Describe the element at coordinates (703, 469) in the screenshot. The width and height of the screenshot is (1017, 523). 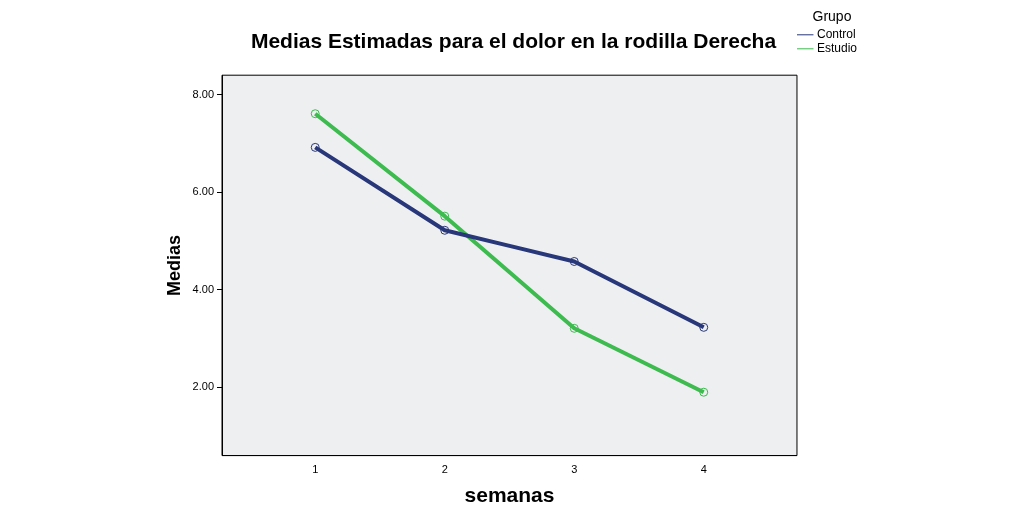
I see `x-tick-label: 4` at that location.